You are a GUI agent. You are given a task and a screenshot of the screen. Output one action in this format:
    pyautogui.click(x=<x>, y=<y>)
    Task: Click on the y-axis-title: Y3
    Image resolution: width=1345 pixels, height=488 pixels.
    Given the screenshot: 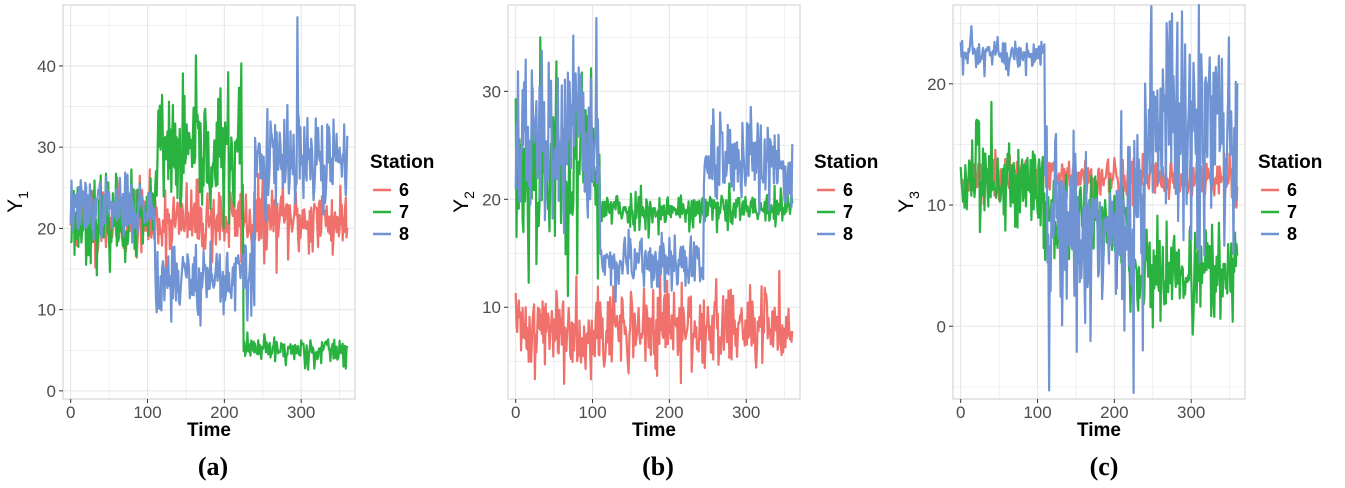 What is the action you would take?
    pyautogui.click(x=908, y=202)
    